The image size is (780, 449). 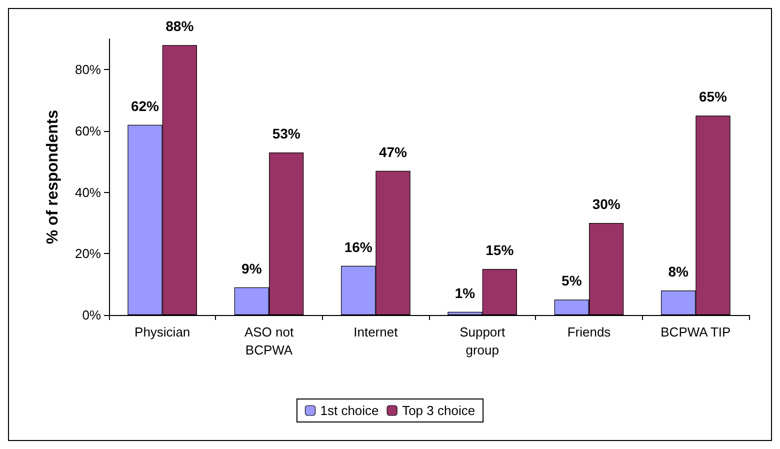 What do you see at coordinates (606, 204) in the screenshot?
I see `data-label: 30%` at bounding box center [606, 204].